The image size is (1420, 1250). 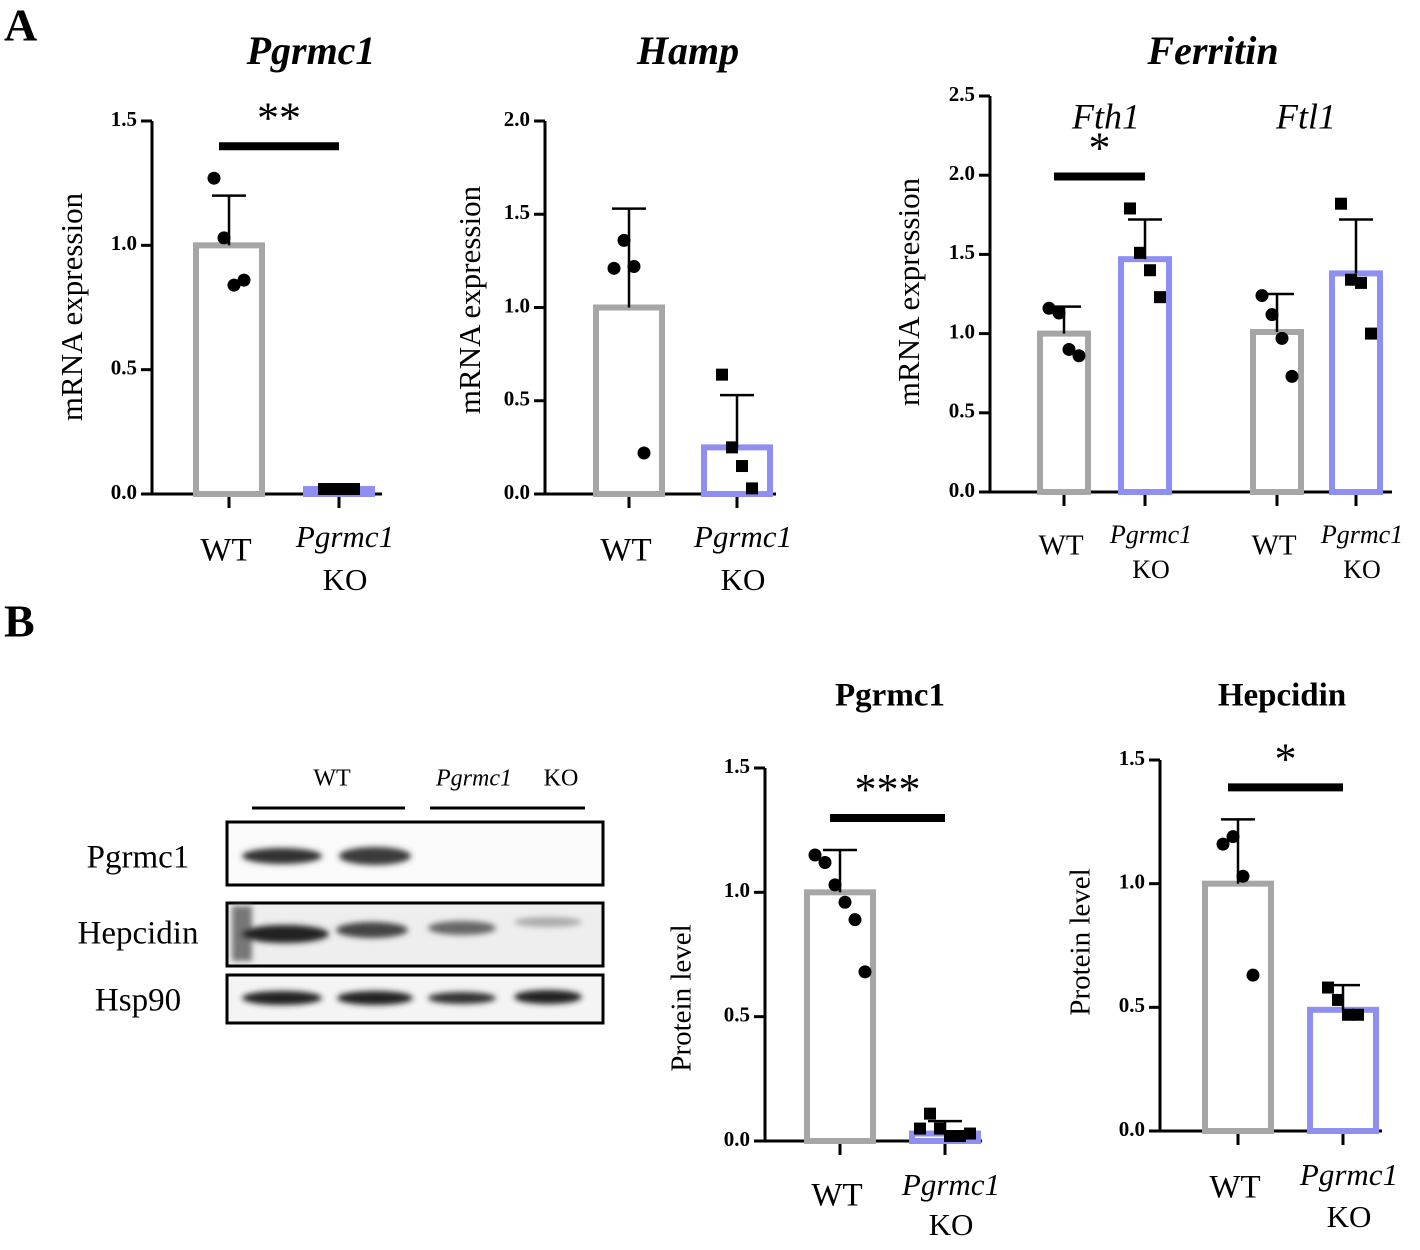 What do you see at coordinates (19, 621) in the screenshot?
I see `panel-label: B` at bounding box center [19, 621].